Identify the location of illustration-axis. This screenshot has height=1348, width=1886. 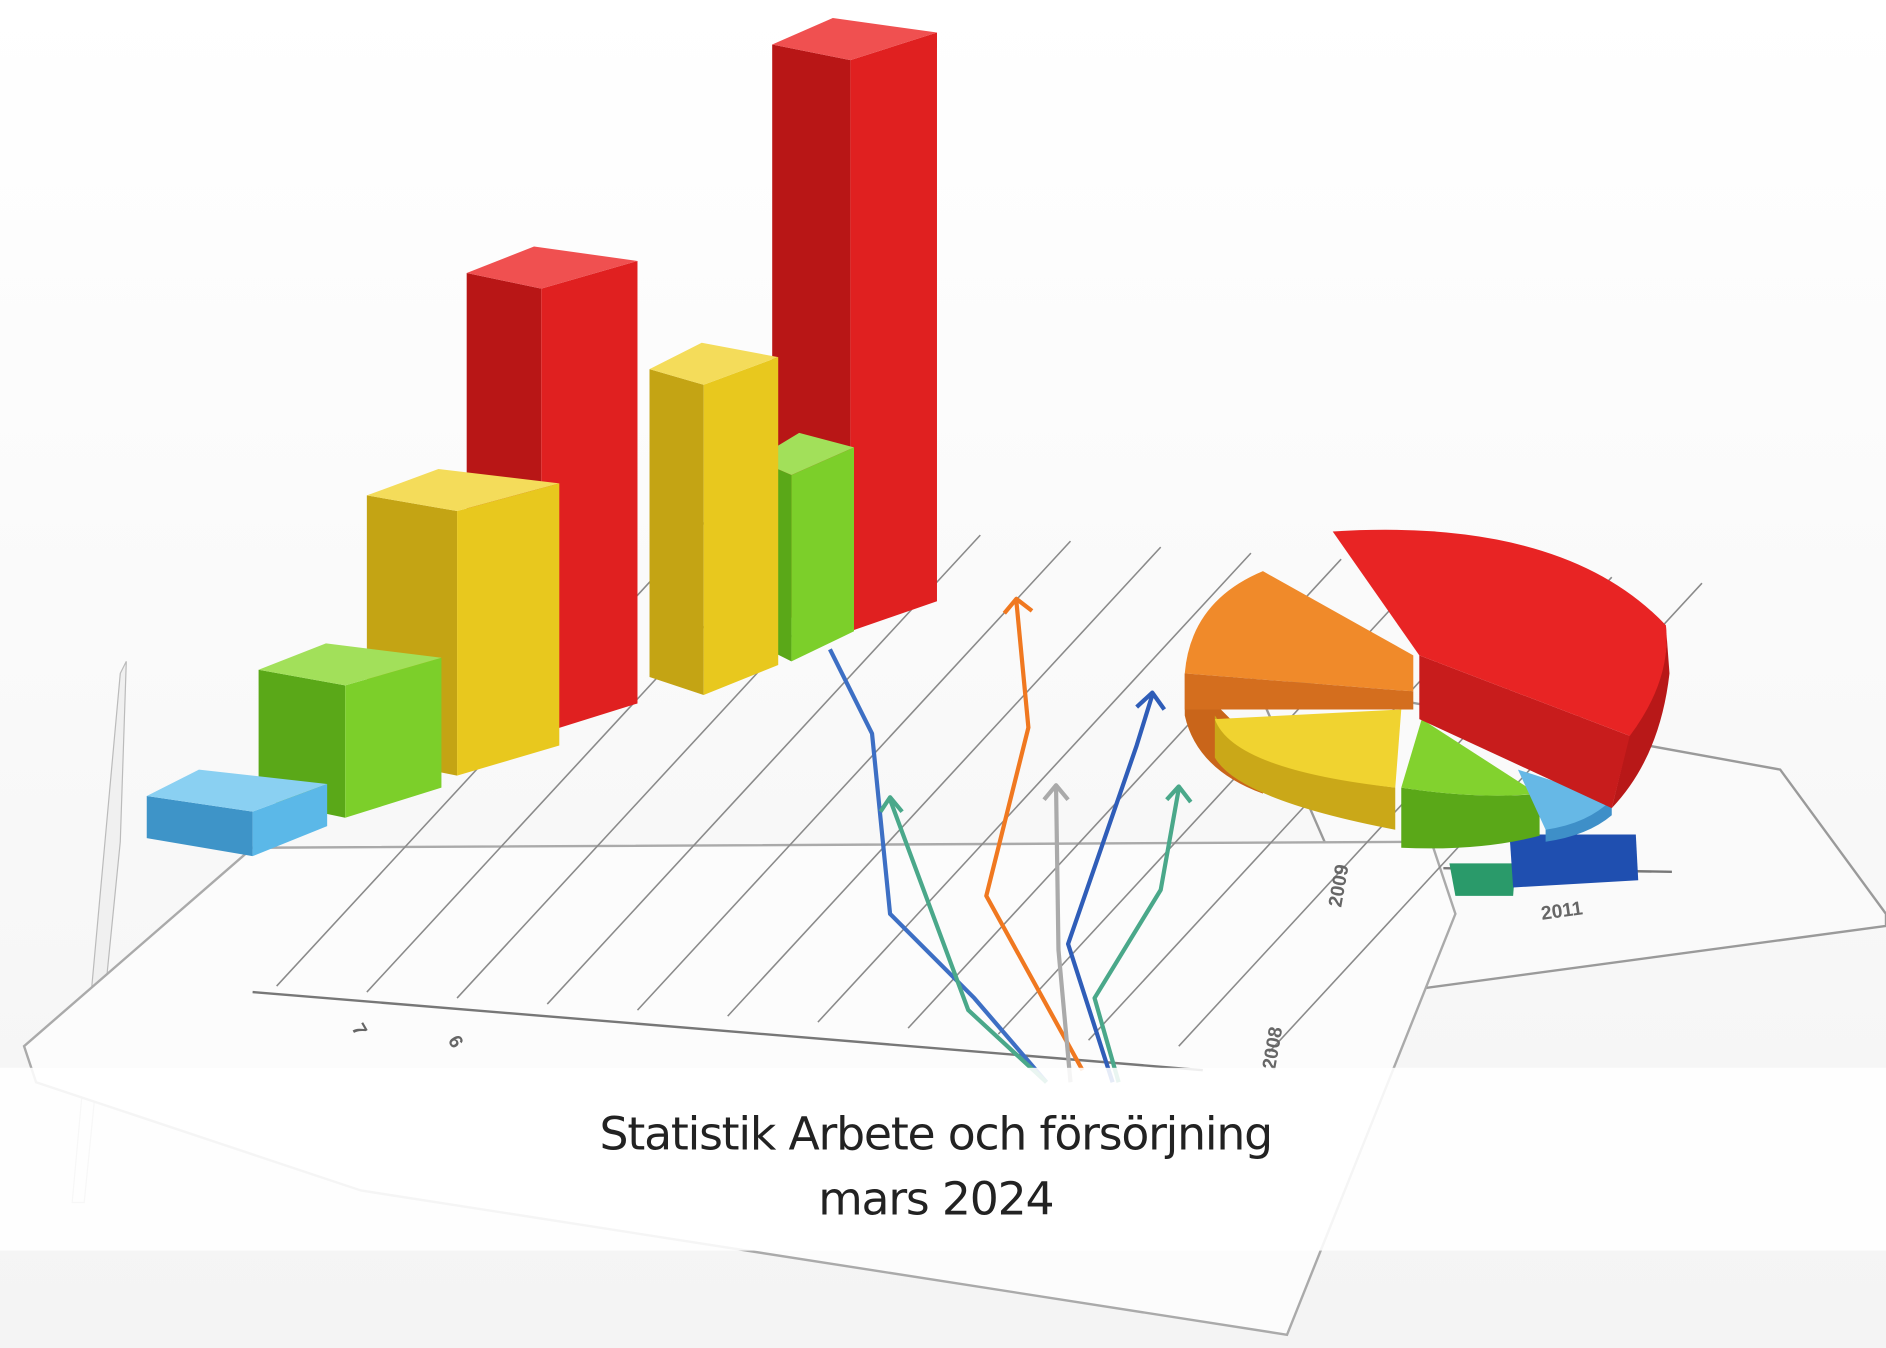
(727, 1031).